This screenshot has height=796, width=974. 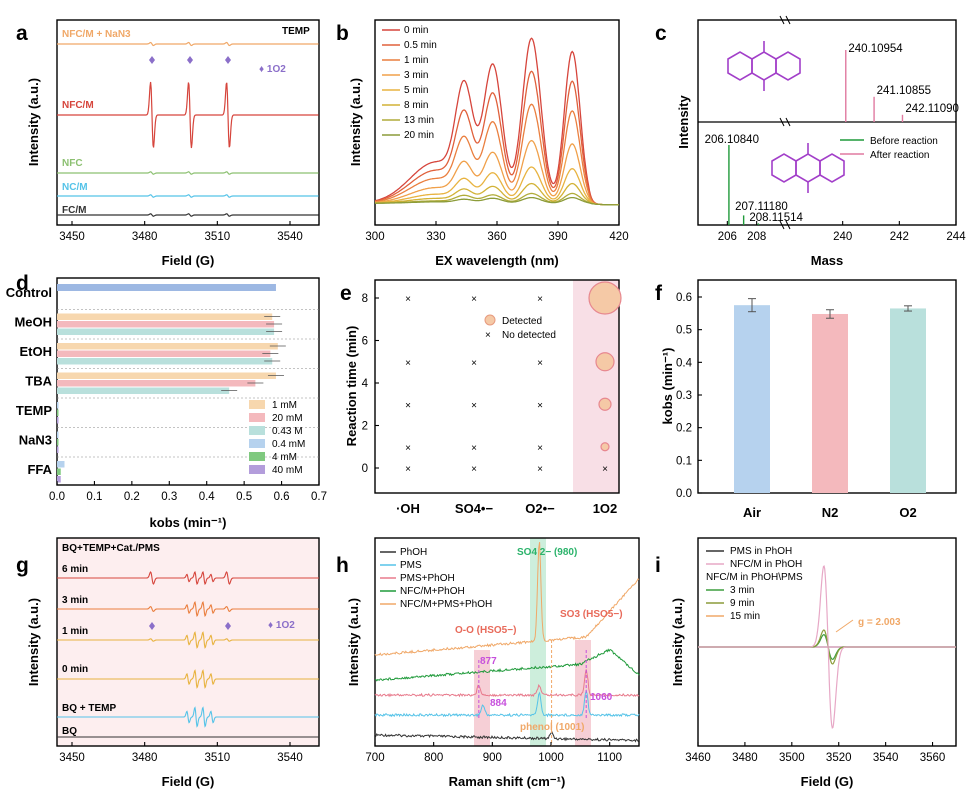 I want to click on panel-letter-d: d, so click(x=22, y=283).